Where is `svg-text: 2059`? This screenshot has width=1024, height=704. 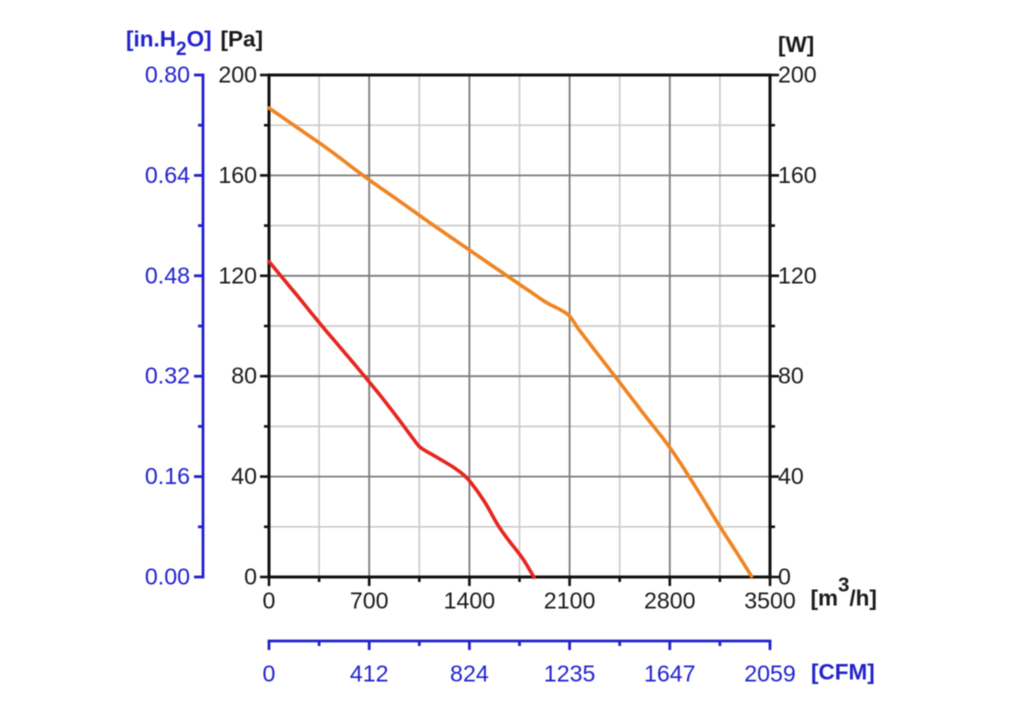
svg-text: 2059 is located at coordinates (770, 673).